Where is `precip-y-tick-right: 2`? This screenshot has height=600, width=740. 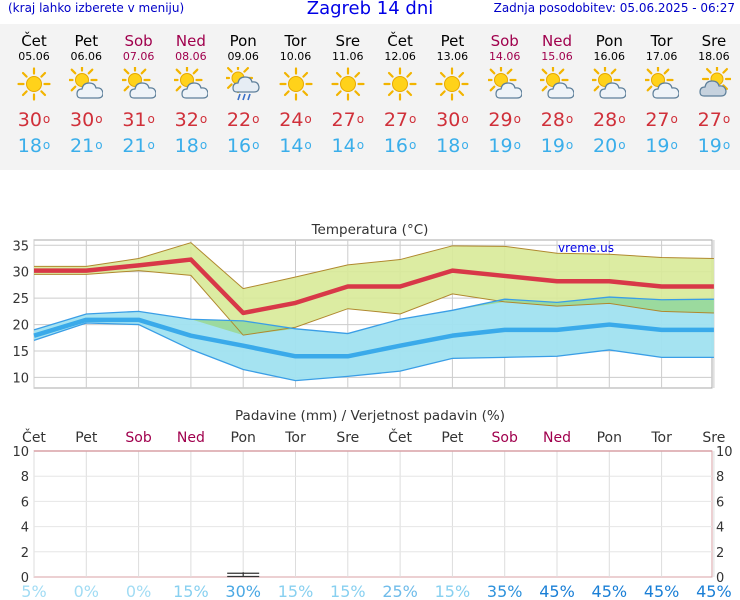
precip-y-tick-right: 2 is located at coordinates (720, 553).